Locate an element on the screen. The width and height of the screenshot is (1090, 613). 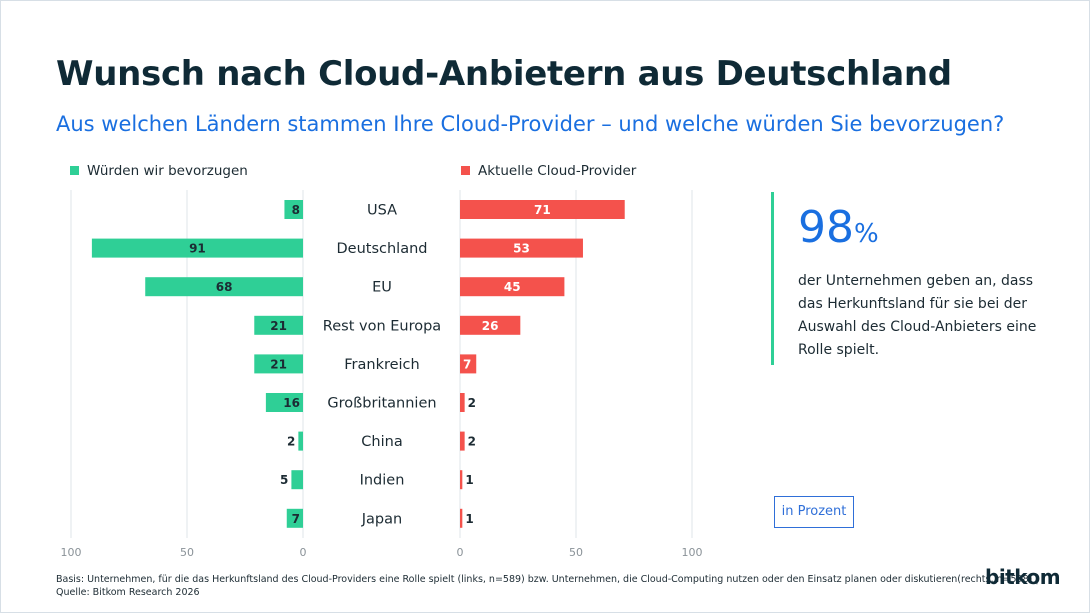
bar-label-preferred: 5 is located at coordinates (284, 480).